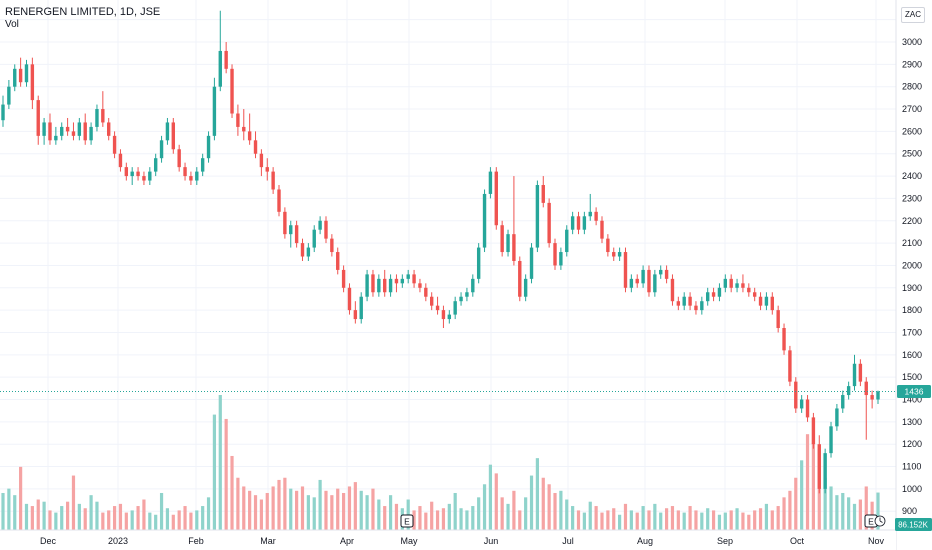 This screenshot has height=550, width=932. I want to click on x-tick-label: Nov, so click(876, 541).